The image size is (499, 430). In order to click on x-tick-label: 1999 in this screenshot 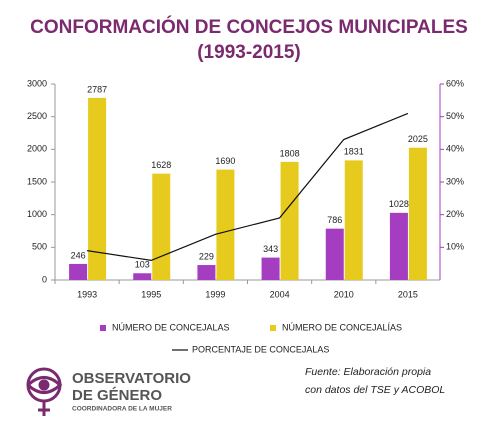, I will do `click(215, 294)`.